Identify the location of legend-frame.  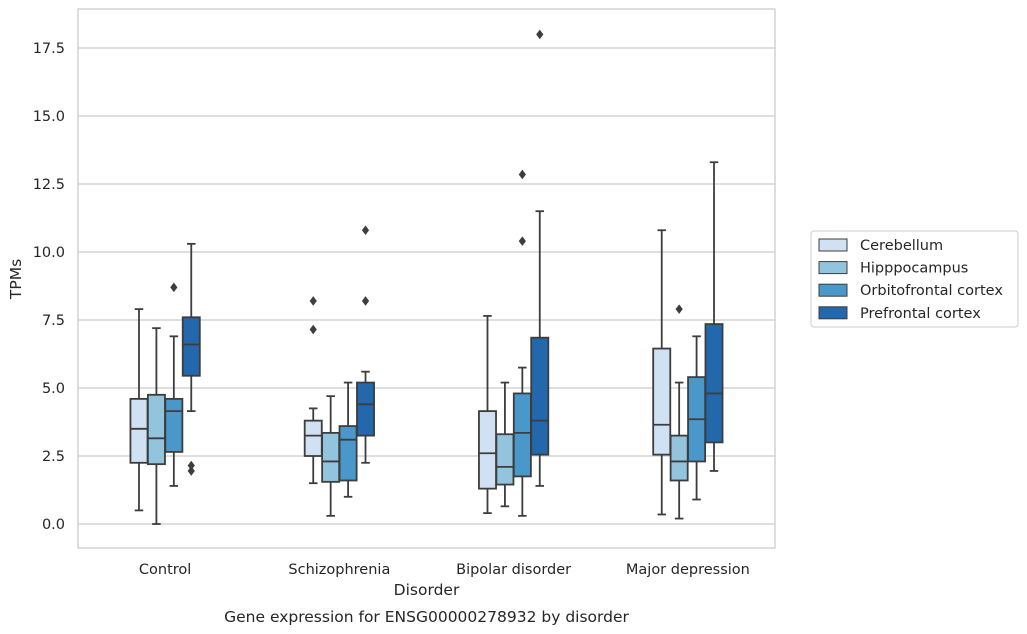
(914, 279).